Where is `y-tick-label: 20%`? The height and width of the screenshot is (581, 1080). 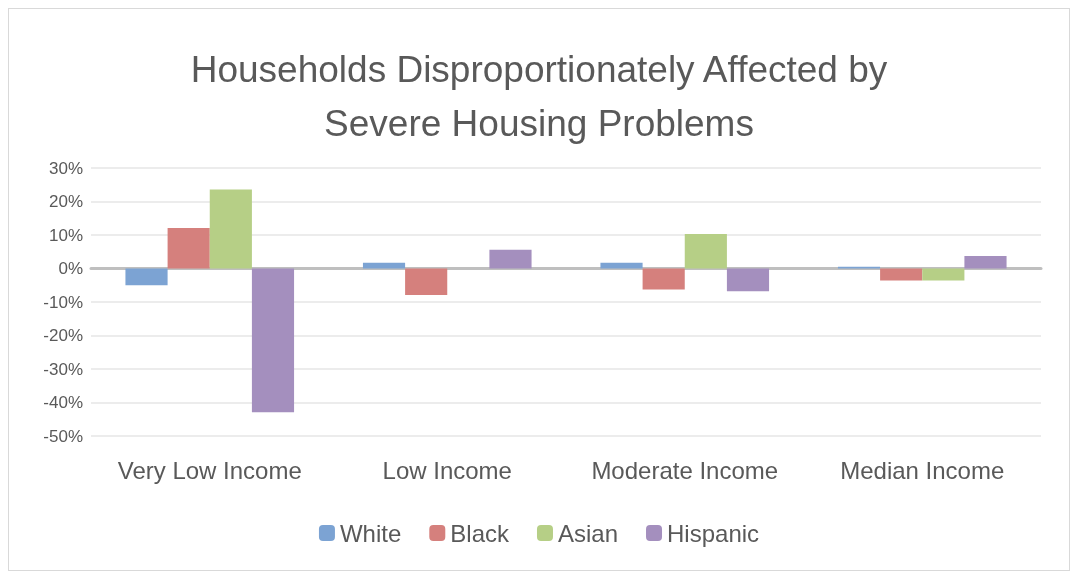 y-tick-label: 20% is located at coordinates (65, 201).